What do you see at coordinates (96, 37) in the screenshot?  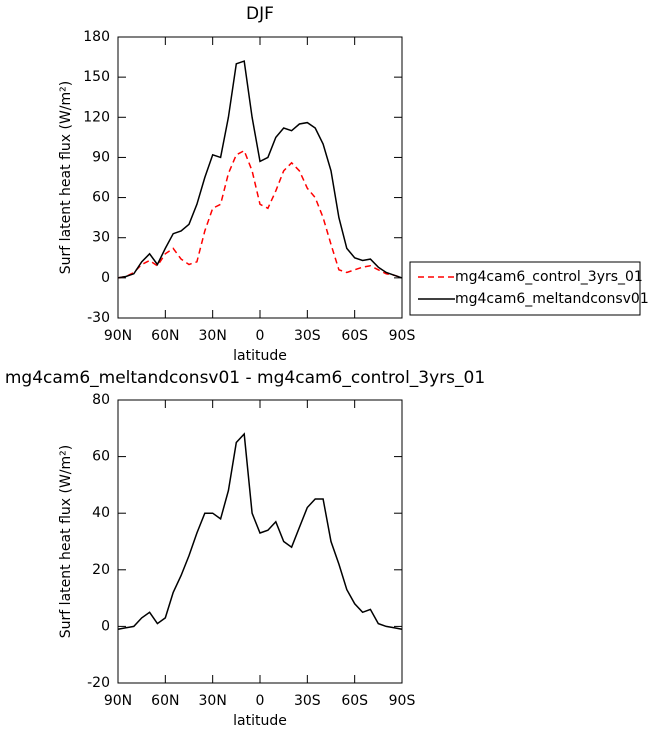 I see `y-tick-label: 180` at bounding box center [96, 37].